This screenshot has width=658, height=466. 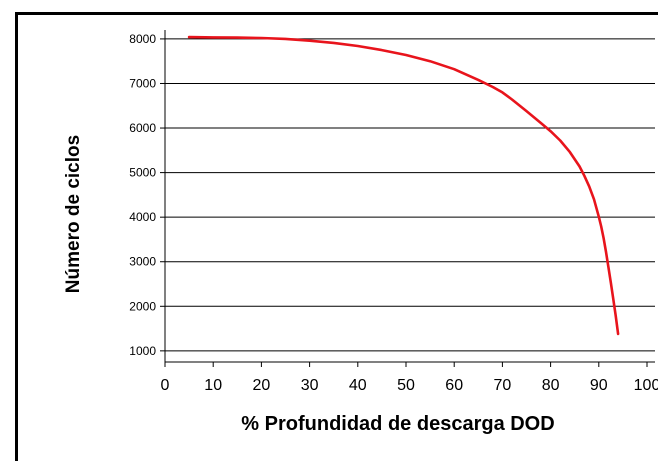 I want to click on x-tick-label: 100, so click(x=646, y=385).